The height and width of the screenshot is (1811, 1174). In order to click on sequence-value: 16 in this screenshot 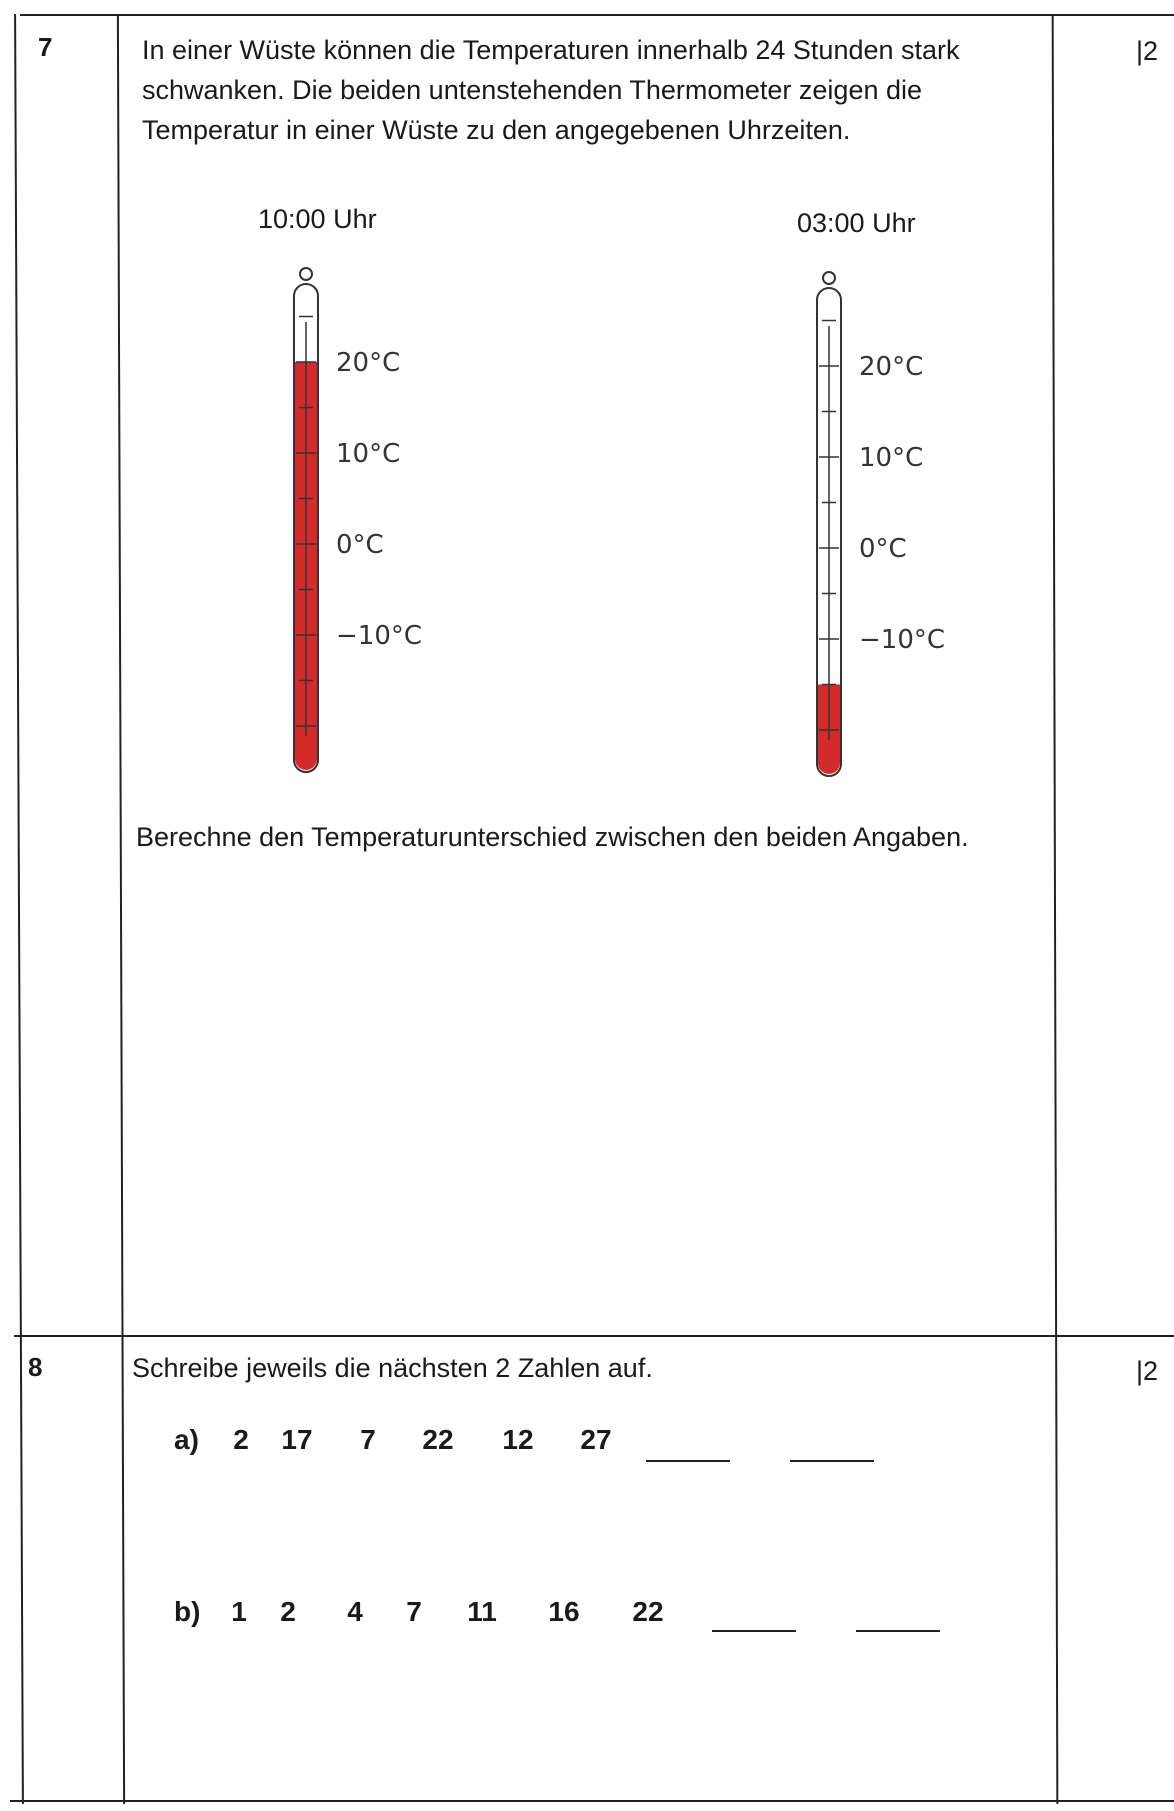, I will do `click(564, 1611)`.